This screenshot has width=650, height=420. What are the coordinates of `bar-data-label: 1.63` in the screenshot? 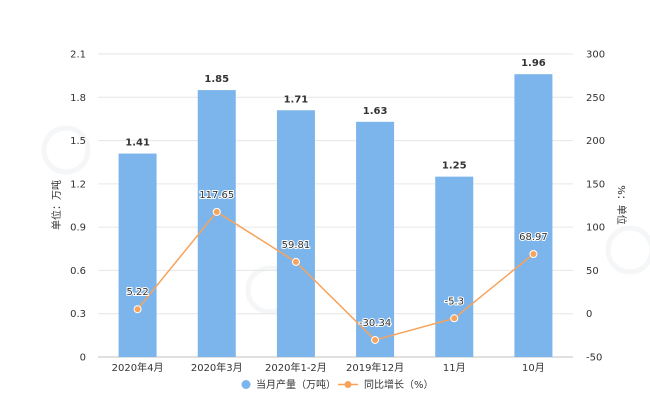 It's located at (375, 111).